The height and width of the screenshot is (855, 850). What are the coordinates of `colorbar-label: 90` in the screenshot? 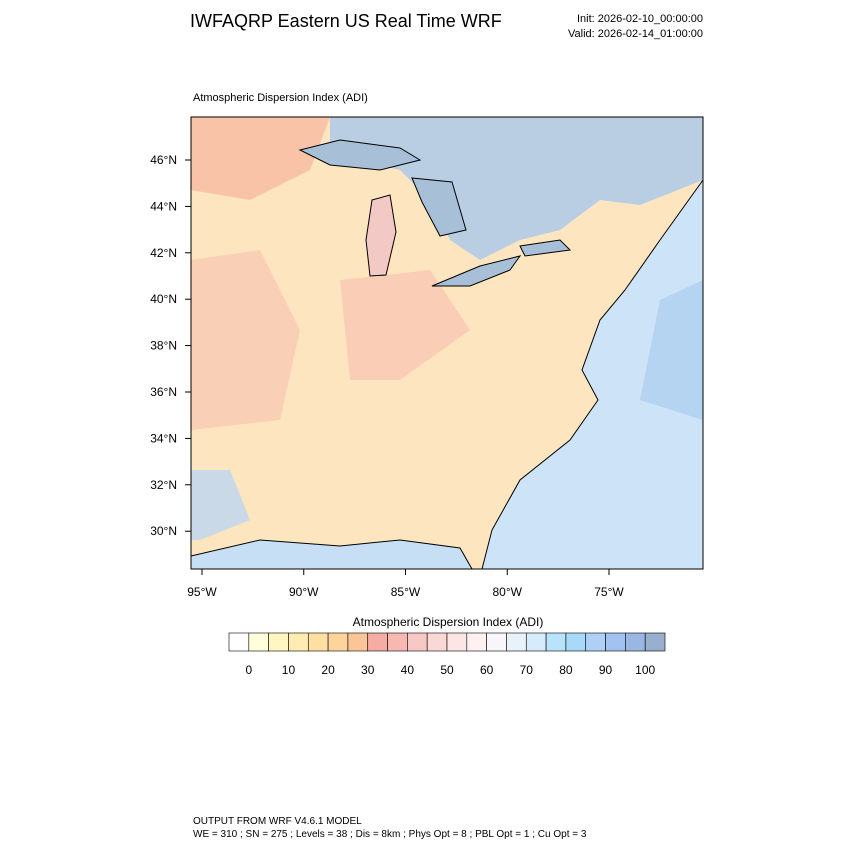 It's located at (606, 670).